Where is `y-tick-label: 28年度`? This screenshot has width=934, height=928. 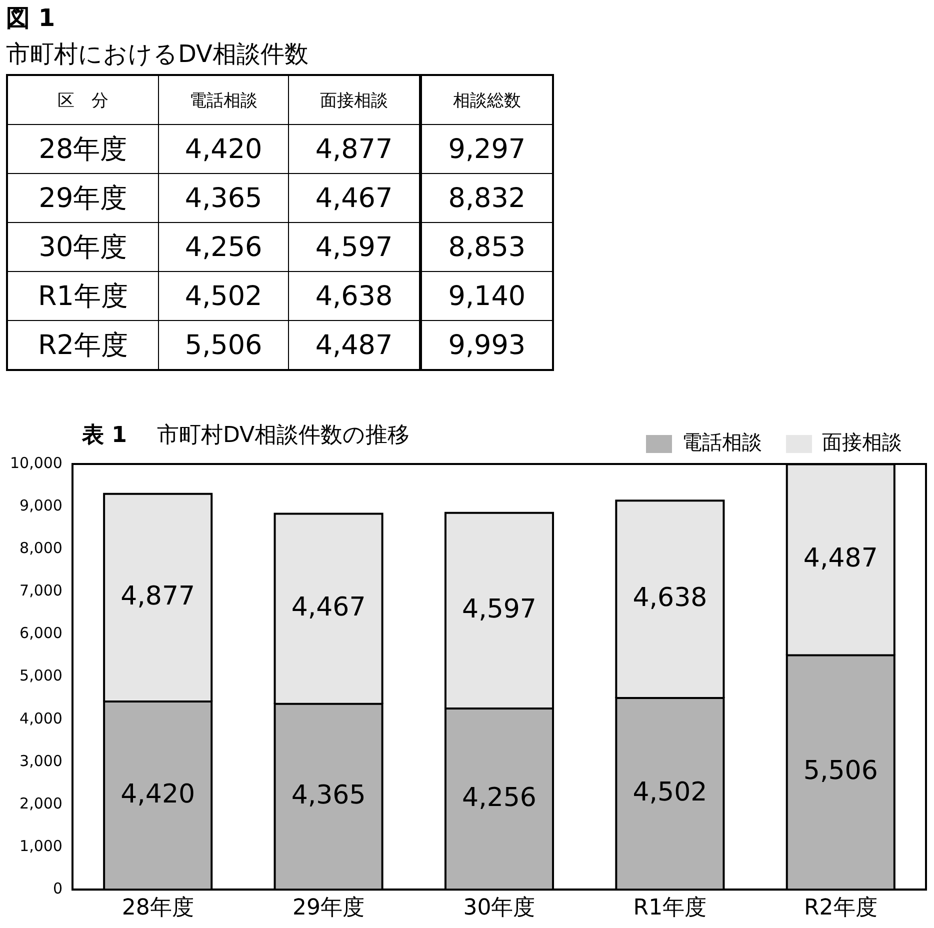 y-tick-label: 28年度 is located at coordinates (82, 149).